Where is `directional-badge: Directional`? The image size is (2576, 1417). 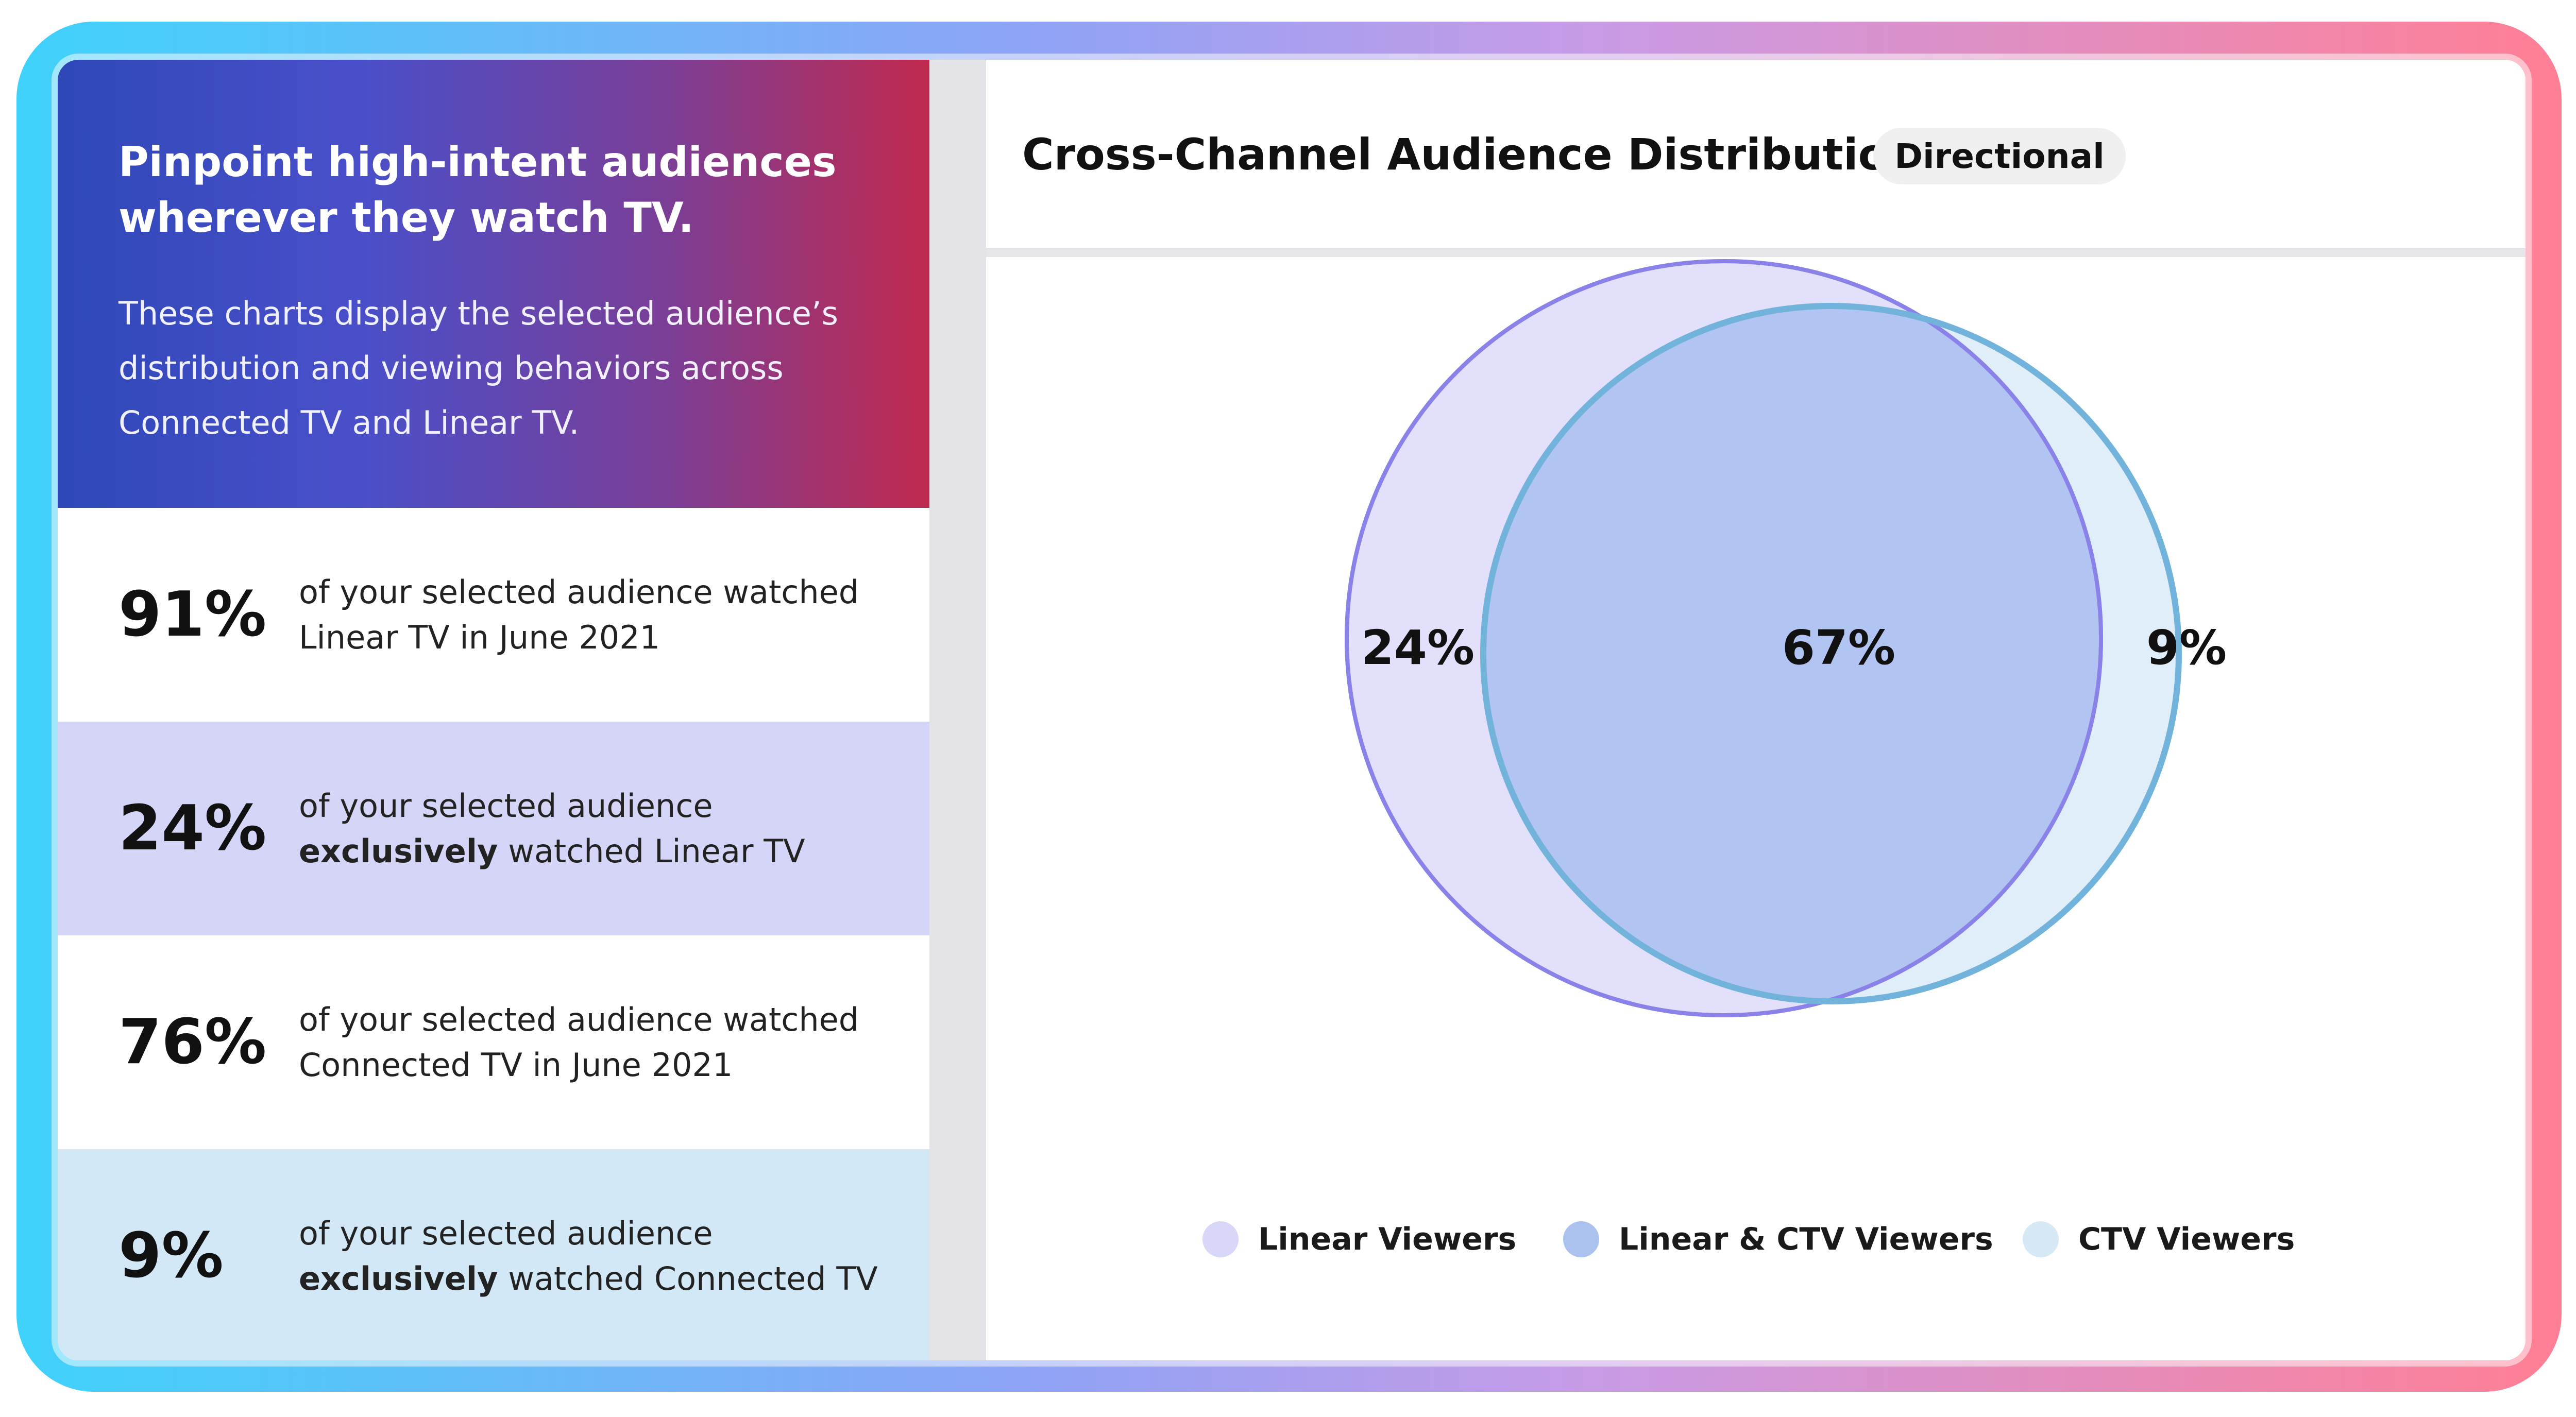
directional-badge: Directional is located at coordinates (1999, 156).